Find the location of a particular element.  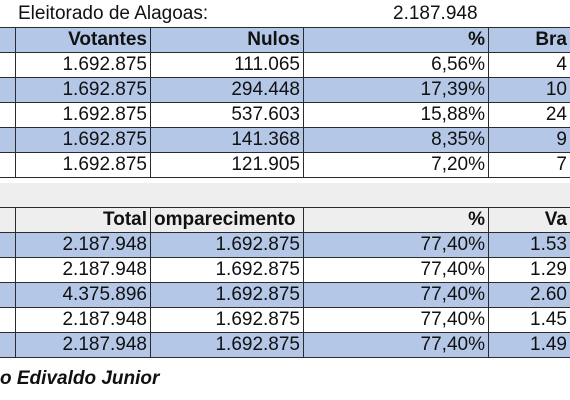

t2-header-validos: Va is located at coordinates (529, 220).